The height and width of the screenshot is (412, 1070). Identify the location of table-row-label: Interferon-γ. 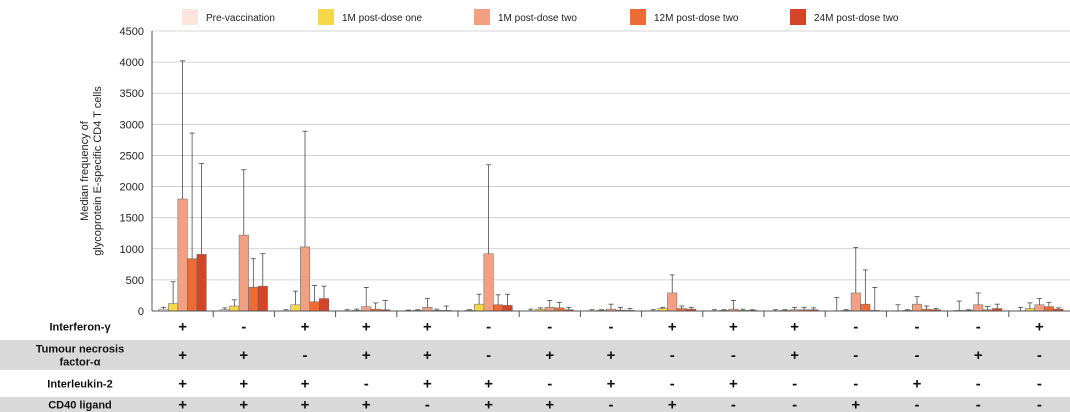
(80, 328).